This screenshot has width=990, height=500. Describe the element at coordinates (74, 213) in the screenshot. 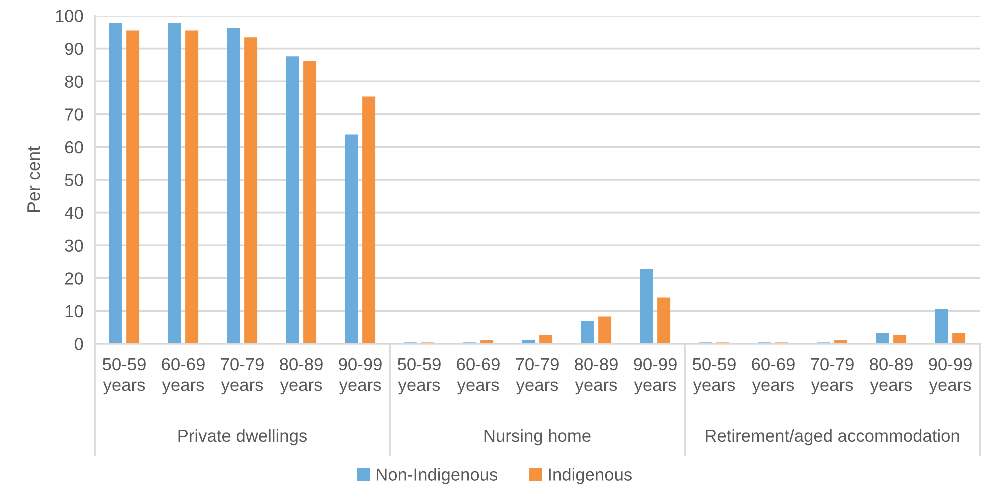

I see `y-tick-label: 40` at that location.